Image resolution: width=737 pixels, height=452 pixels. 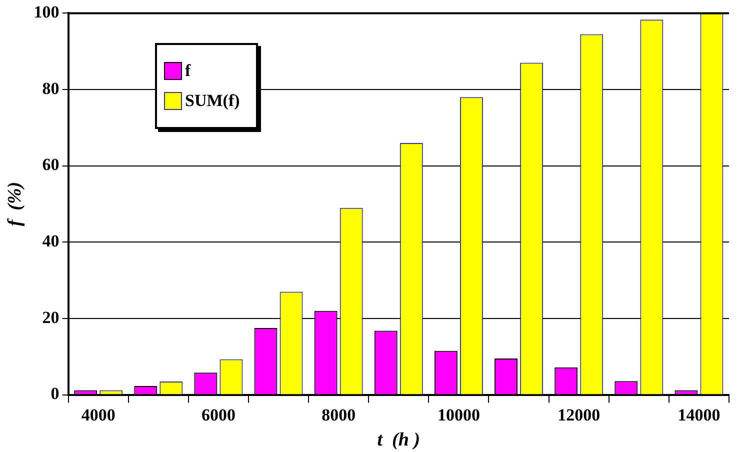 I want to click on y-tick-label: 100, so click(x=47, y=12).